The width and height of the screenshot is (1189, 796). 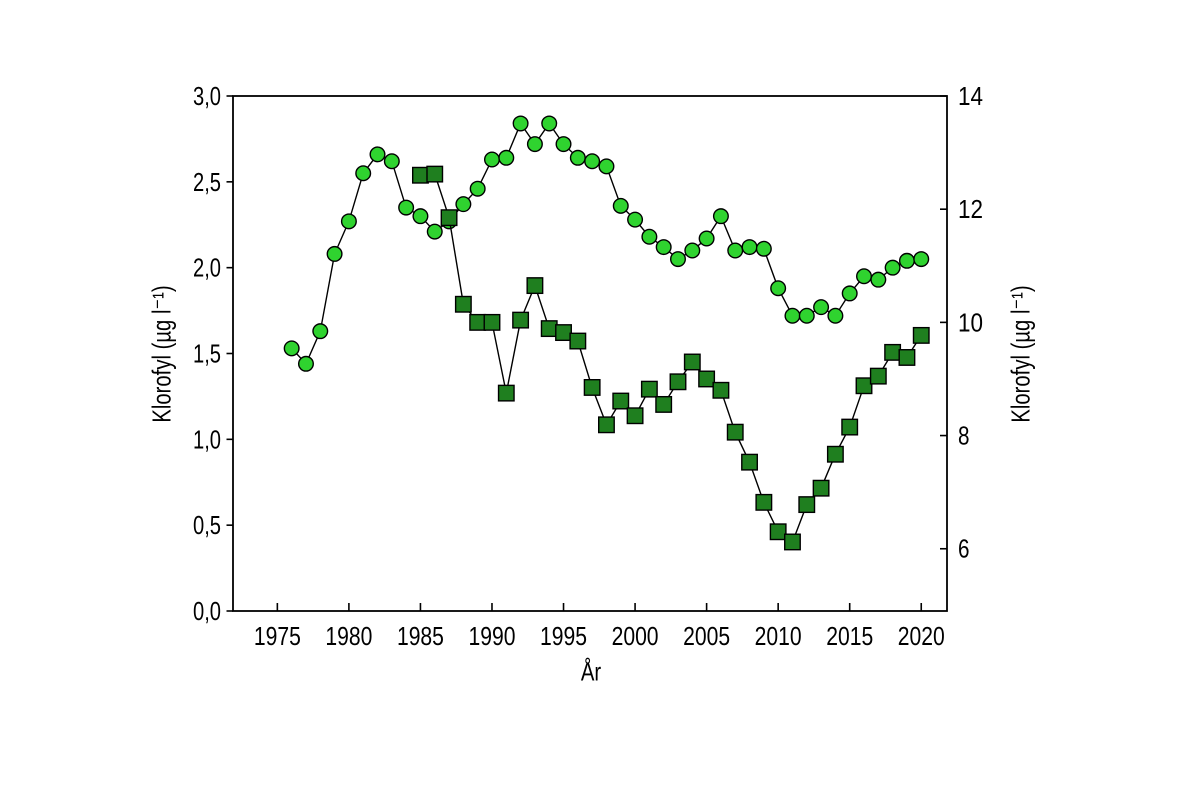 What do you see at coordinates (207, 182) in the screenshot?
I see `left-tick-label: 2,5` at bounding box center [207, 182].